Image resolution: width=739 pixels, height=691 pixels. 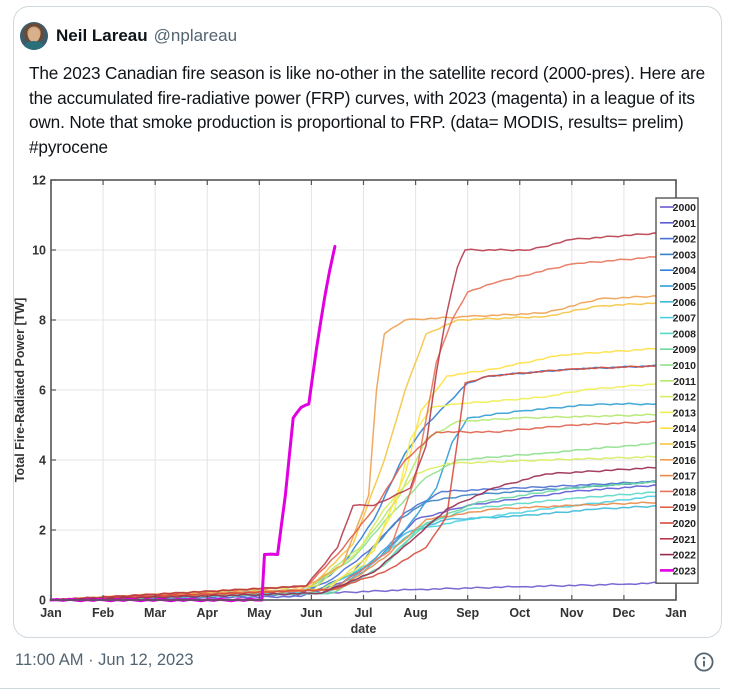 What do you see at coordinates (520, 613) in the screenshot?
I see `x-tick-label: Oct` at bounding box center [520, 613].